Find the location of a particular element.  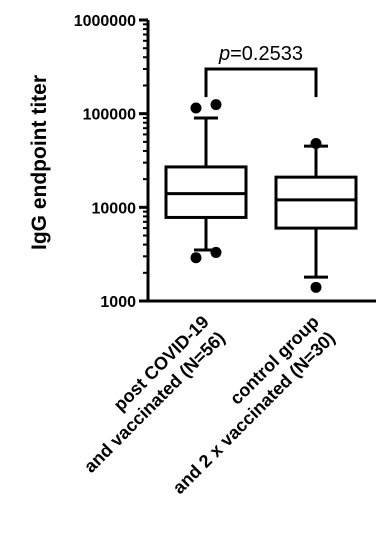

bracket-line is located at coordinates (261, 82).